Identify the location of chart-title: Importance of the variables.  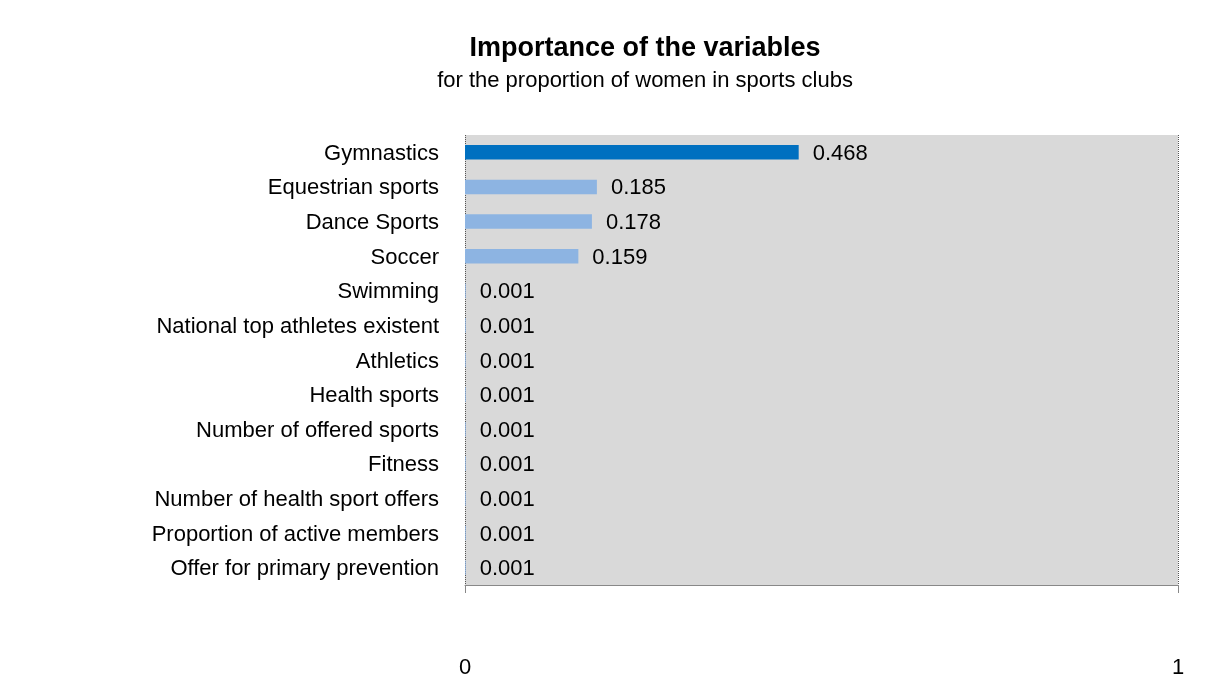
(645, 46).